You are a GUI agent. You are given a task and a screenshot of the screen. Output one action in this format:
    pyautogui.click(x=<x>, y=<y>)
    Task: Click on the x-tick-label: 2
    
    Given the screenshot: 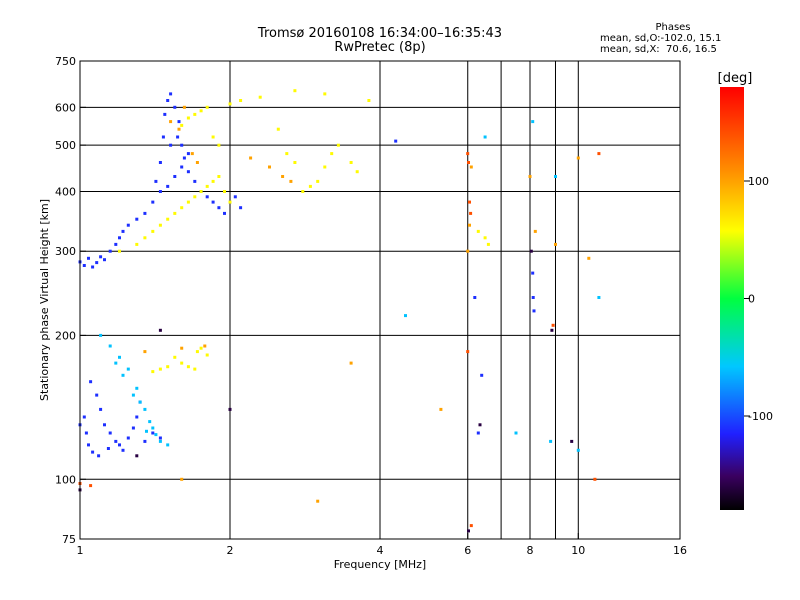 What is the action you would take?
    pyautogui.click(x=230, y=550)
    